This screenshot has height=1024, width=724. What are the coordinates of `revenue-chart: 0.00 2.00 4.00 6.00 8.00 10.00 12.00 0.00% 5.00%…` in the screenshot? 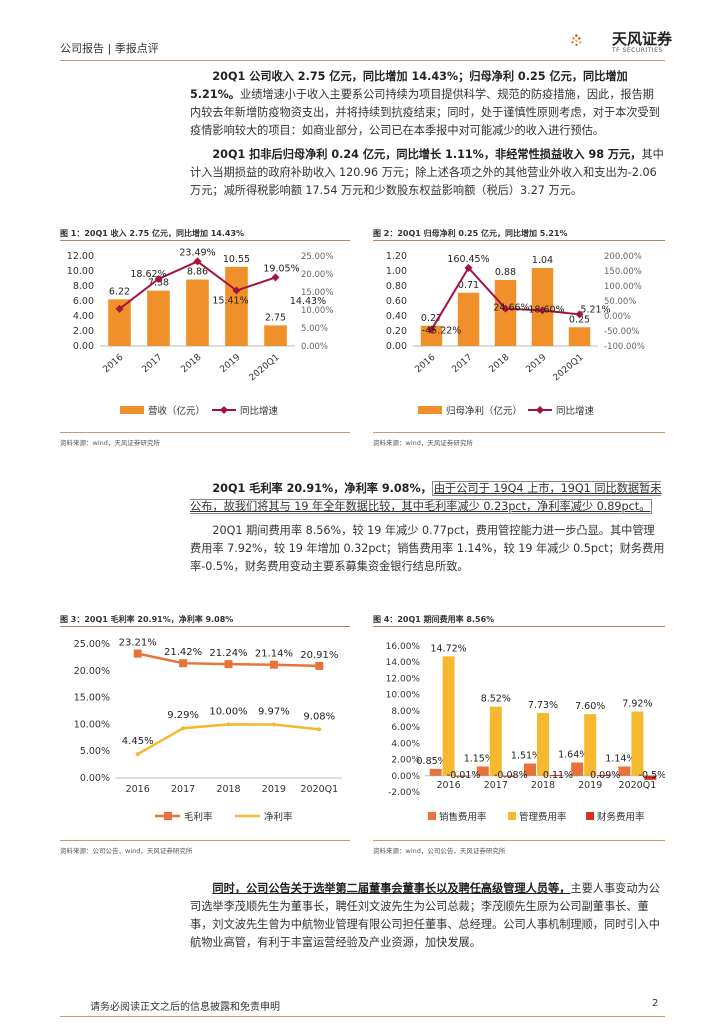 It's located at (200, 332).